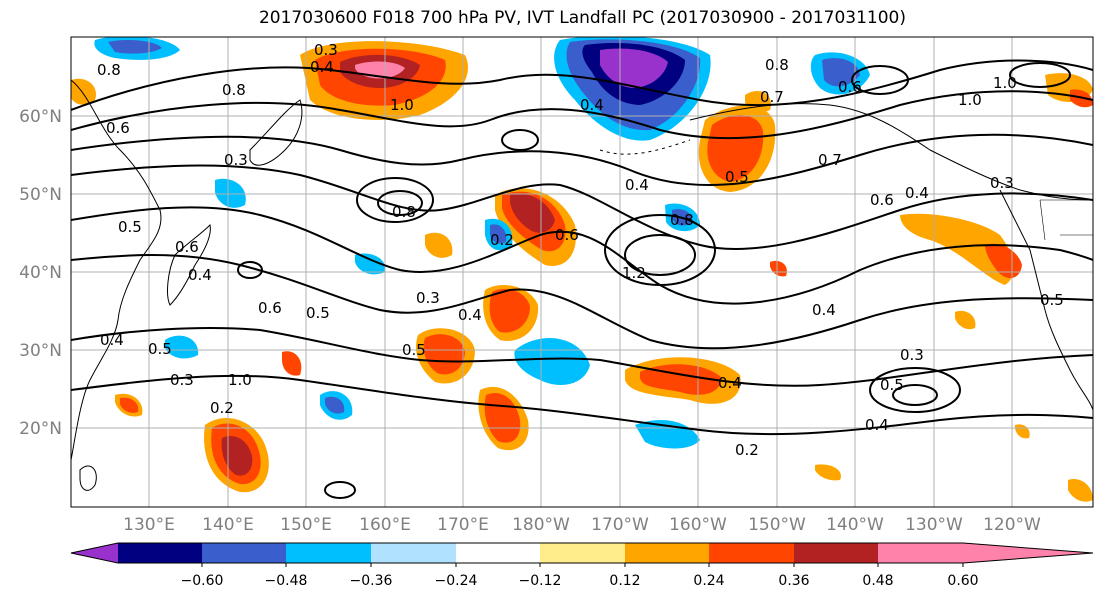 Image resolution: width=1105 pixels, height=601 pixels. Describe the element at coordinates (116, 270) in the screenshot. I see `asia-coastline` at that location.